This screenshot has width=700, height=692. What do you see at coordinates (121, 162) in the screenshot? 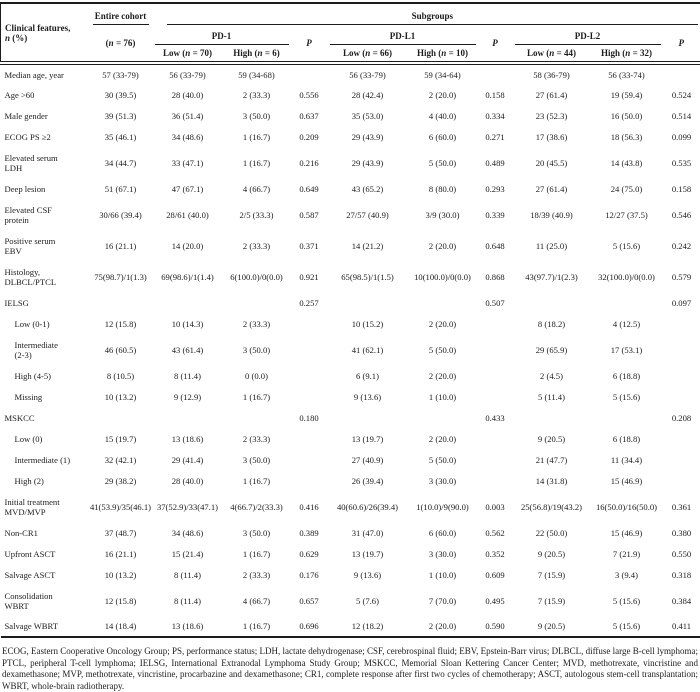
I see `table-cell: 34 (44.7)` at bounding box center [121, 162].